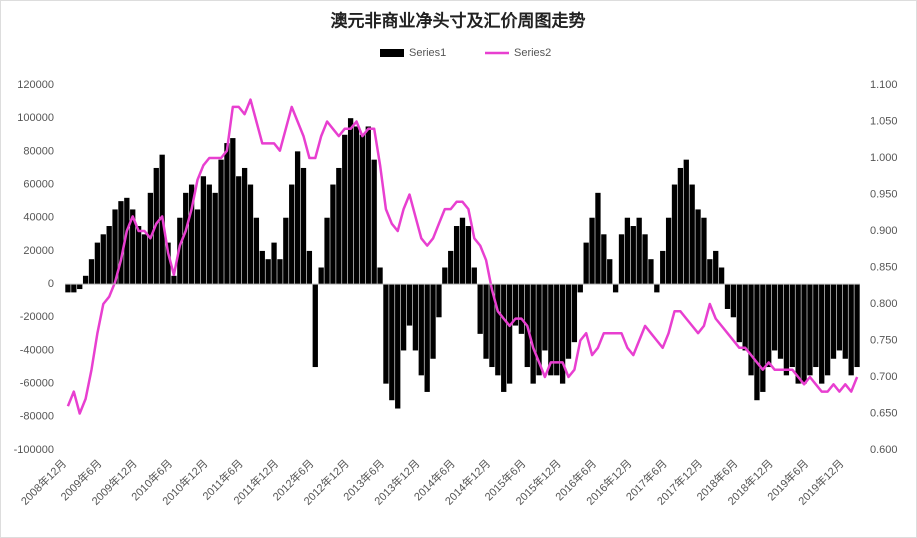  Describe the element at coordinates (884, 450) in the screenshot. I see `y2-tick-label: 0.600` at that location.